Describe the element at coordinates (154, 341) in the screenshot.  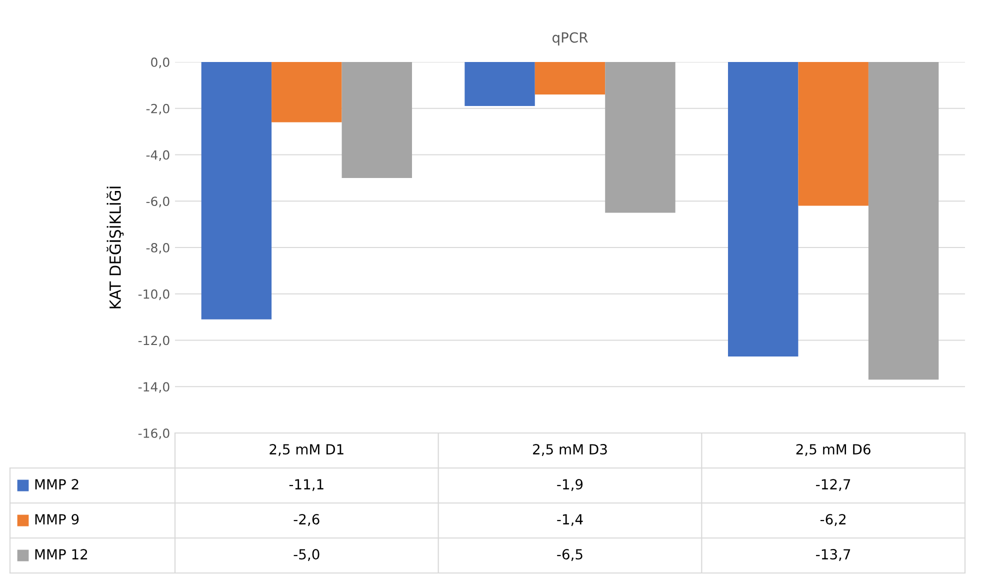
I see `y-tick-label: -12,0` at that location.